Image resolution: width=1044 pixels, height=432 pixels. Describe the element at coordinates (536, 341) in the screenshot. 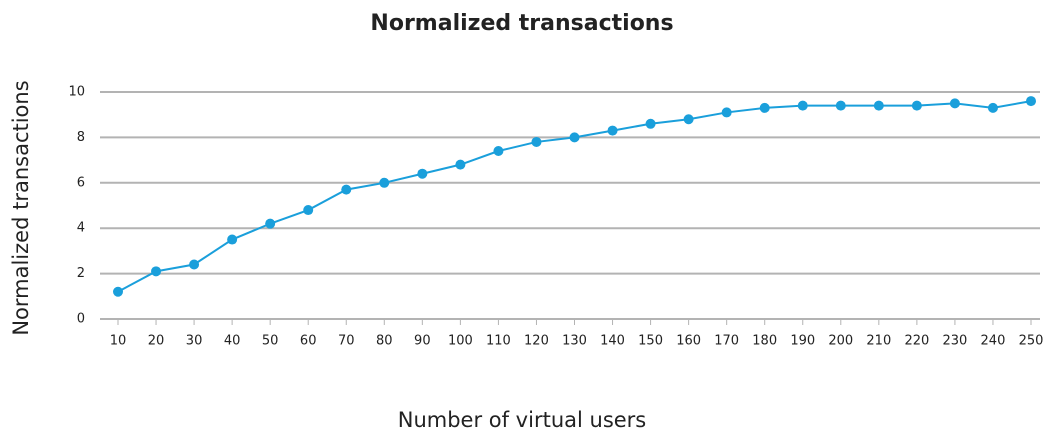

I see `x-tick-label: 120` at that location.